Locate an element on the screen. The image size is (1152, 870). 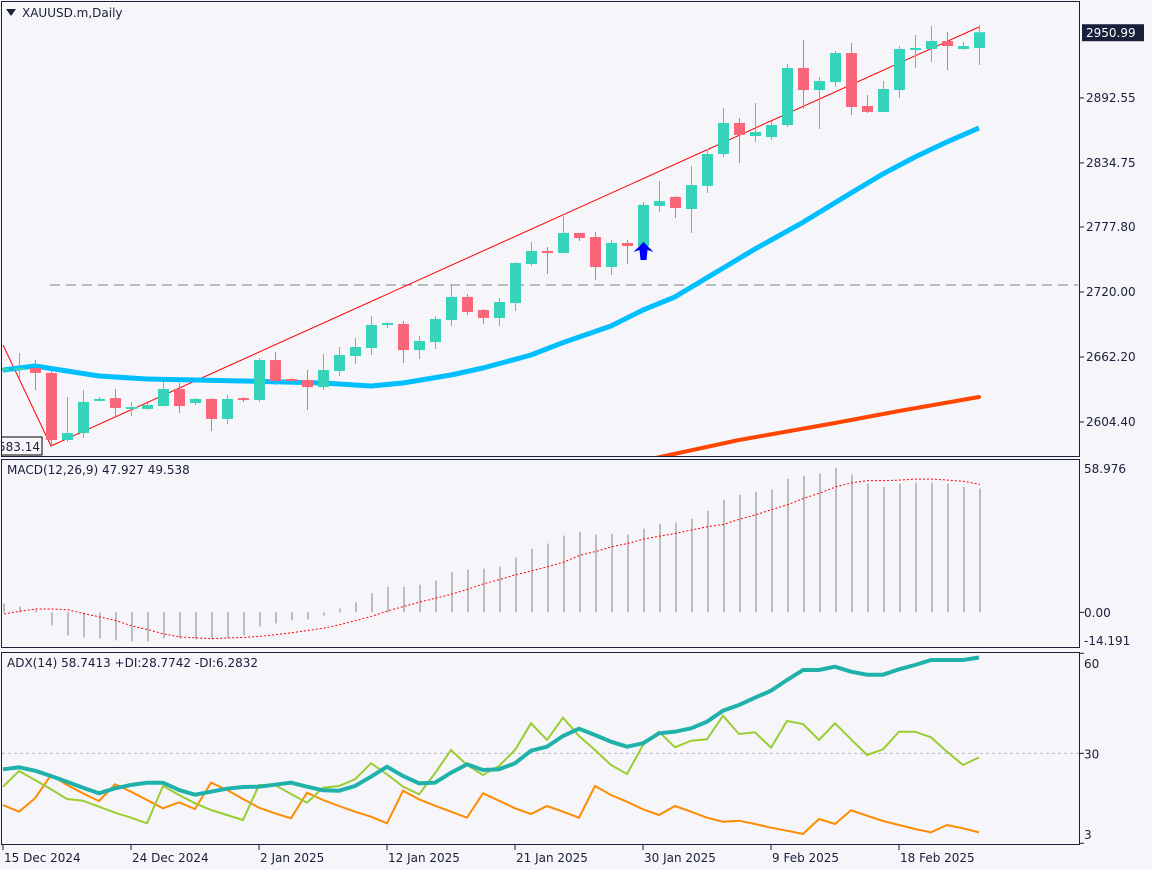
minus-di-line is located at coordinates (491, 804).